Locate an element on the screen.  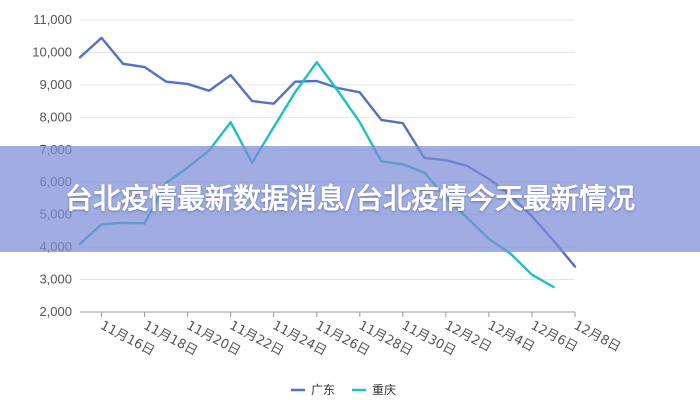
legend-label-2: 重庆 is located at coordinates (384, 390).